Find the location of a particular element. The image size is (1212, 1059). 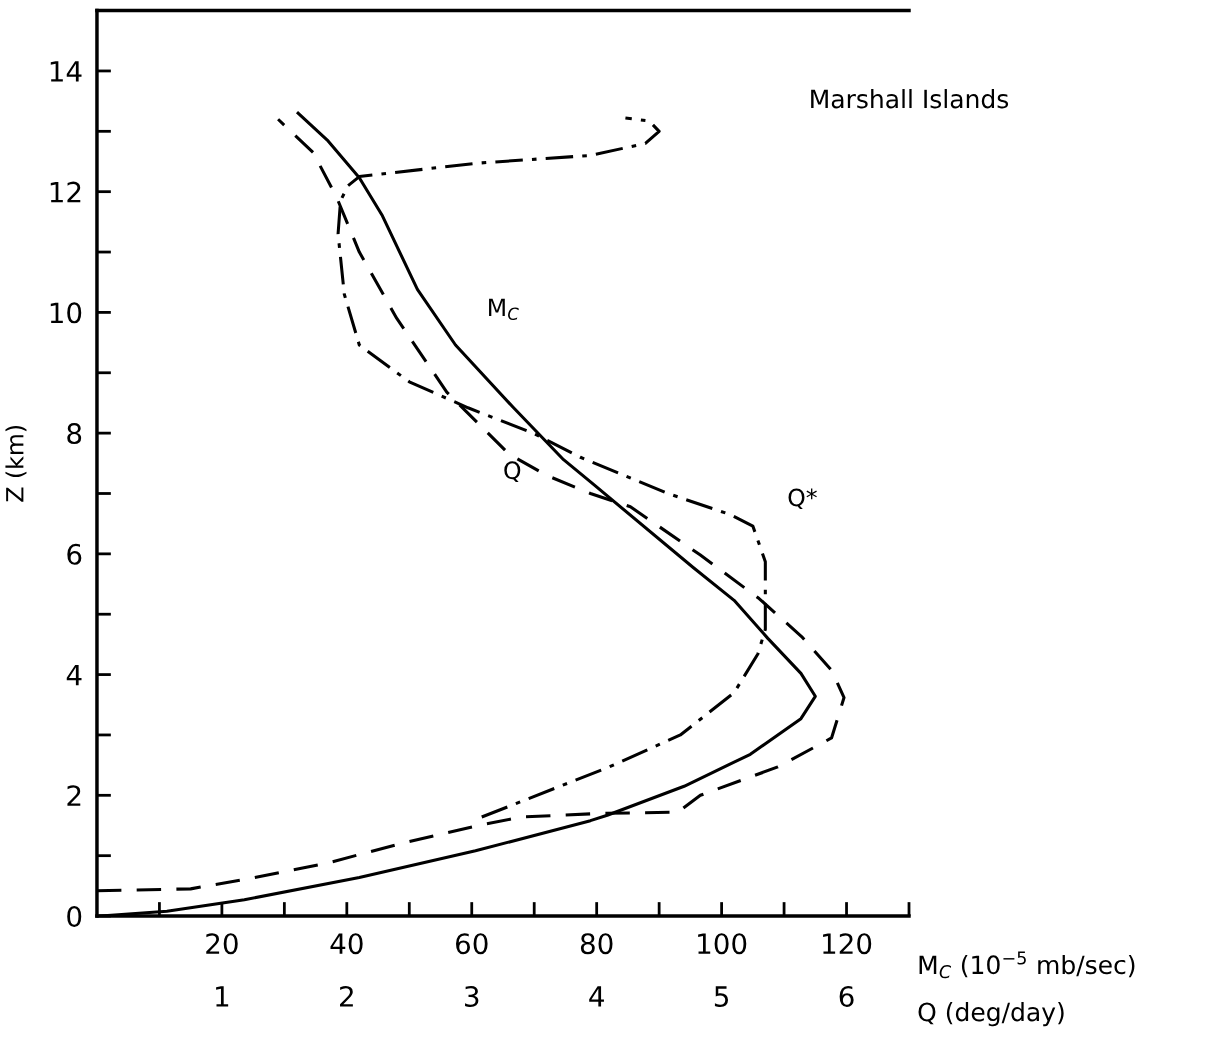

x2-tick-label: 1 is located at coordinates (222, 996).